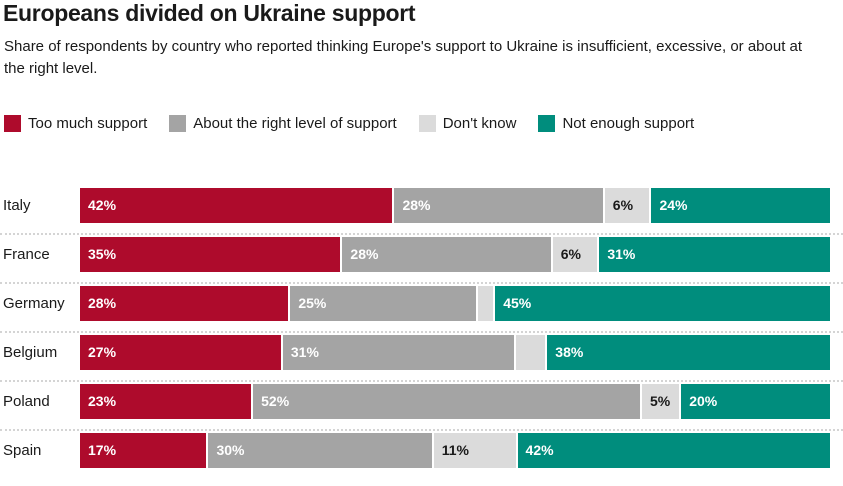  I want to click on chart-row: France 35% 28% 6% 31%, so click(421, 259).